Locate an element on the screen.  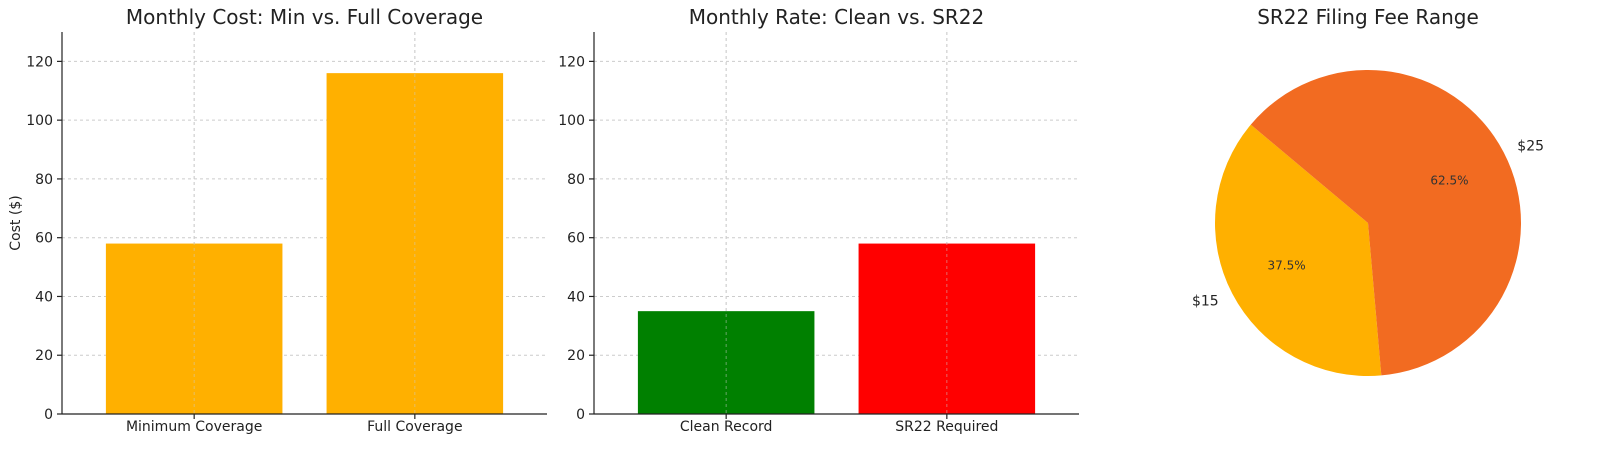
x-tick-label: Minimum Coverage is located at coordinates (194, 427).